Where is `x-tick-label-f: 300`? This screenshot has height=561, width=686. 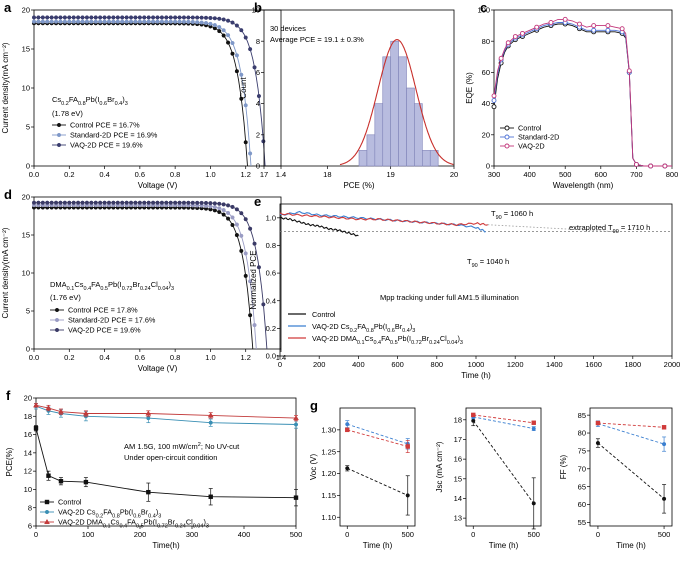
x-tick-label-f: 300 is located at coordinates (192, 534).